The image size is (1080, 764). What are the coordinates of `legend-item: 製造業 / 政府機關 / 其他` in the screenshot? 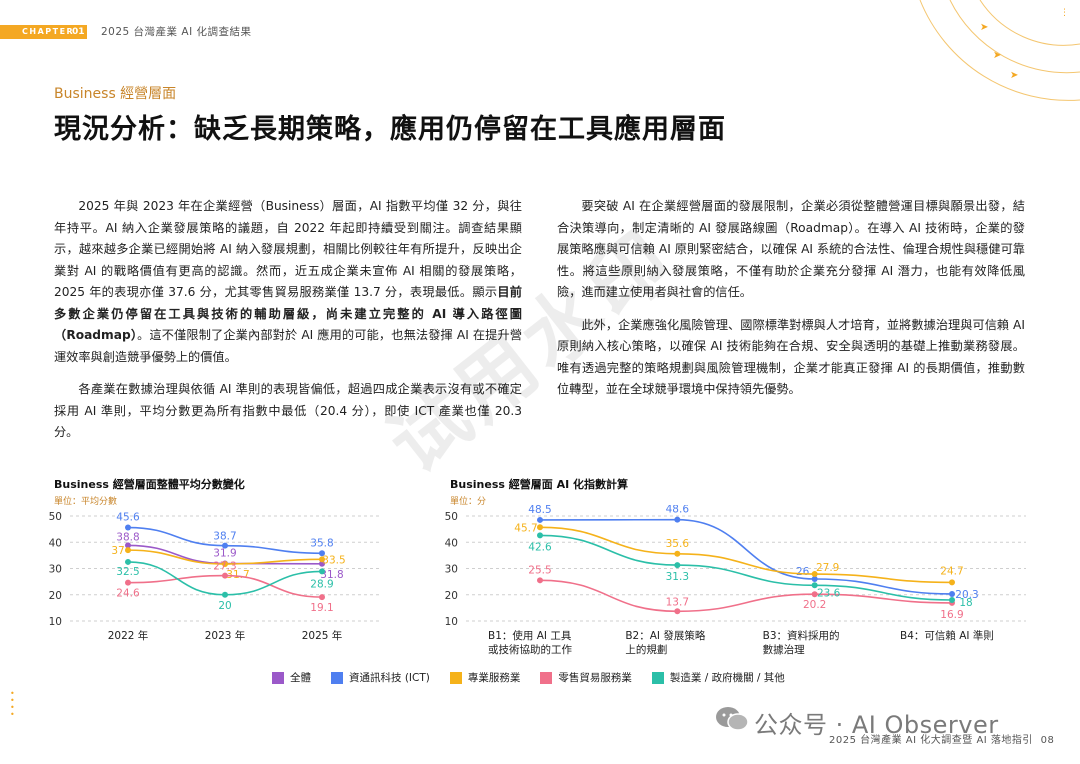 It's located at (718, 677).